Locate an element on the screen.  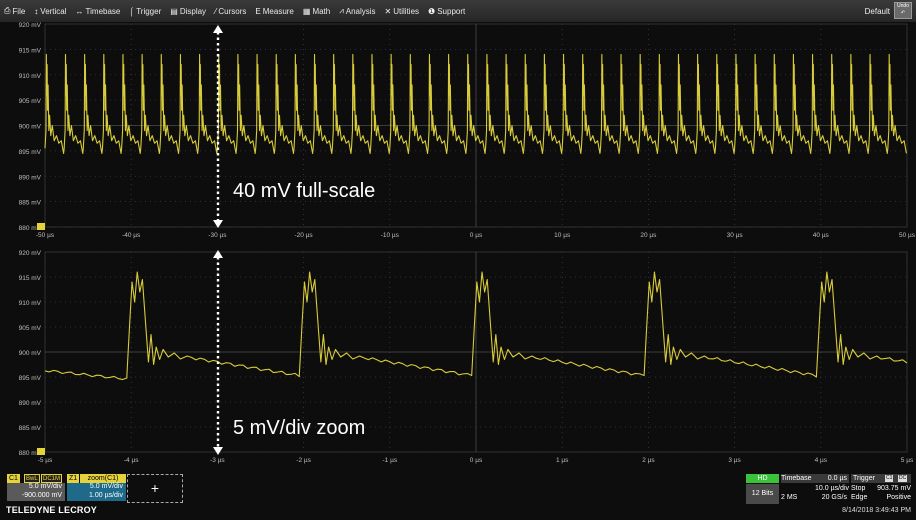
hd-badge: HD is located at coordinates (762, 478).